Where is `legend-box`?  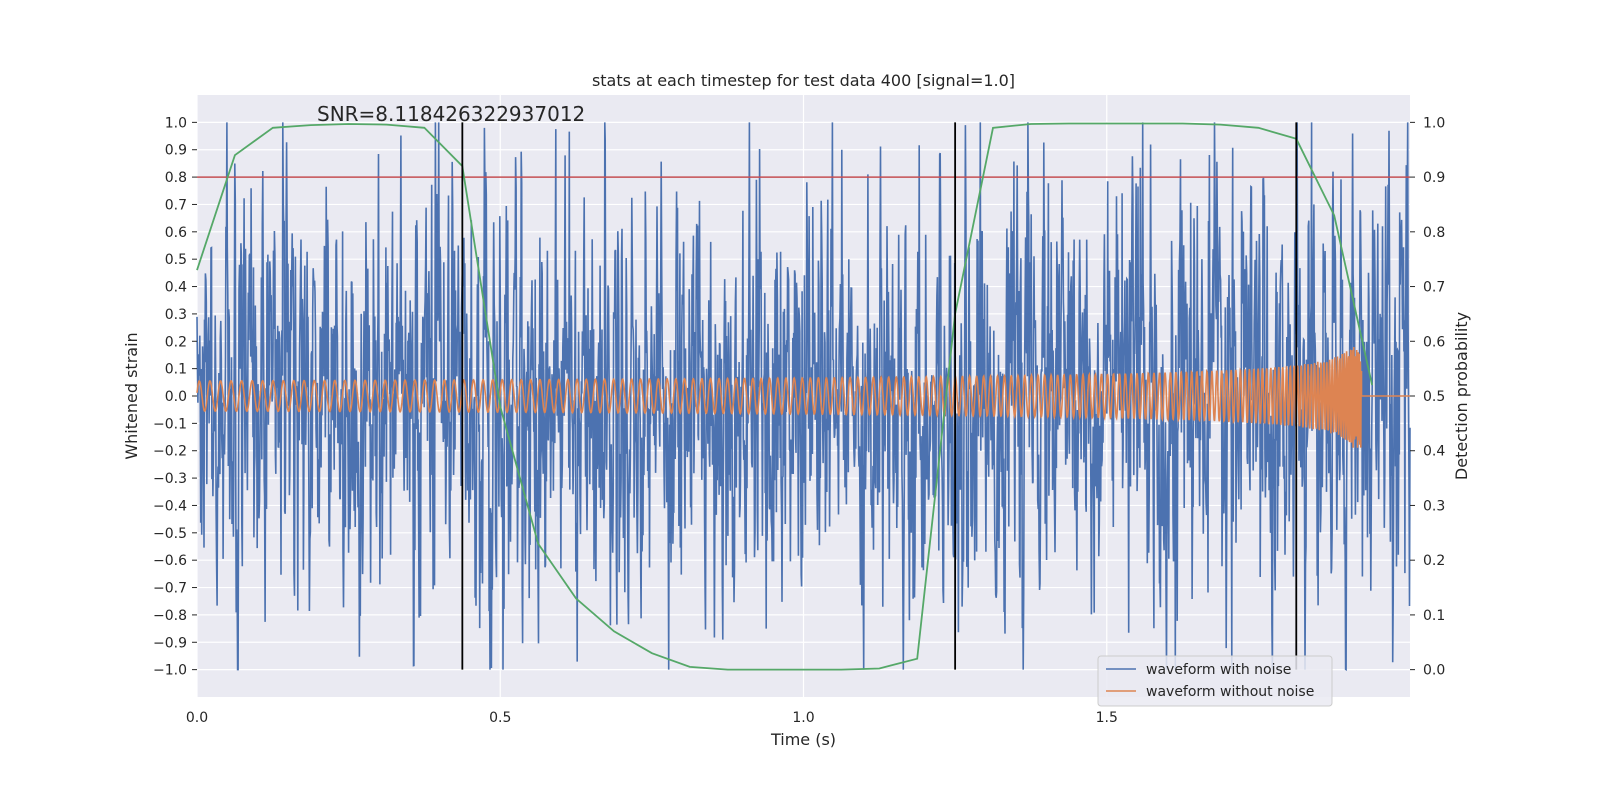 legend-box is located at coordinates (1215, 681).